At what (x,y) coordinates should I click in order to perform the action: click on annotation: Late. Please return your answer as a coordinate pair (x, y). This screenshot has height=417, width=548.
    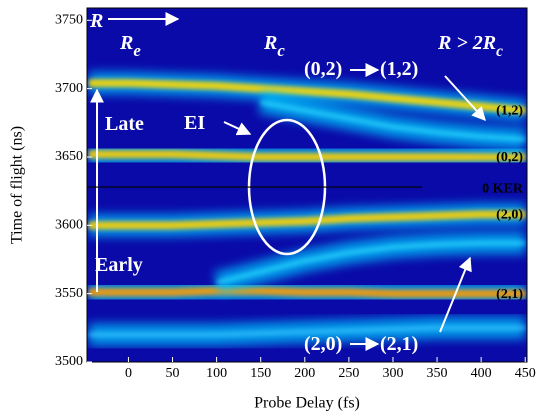
    Looking at the image, I should click on (124, 124).